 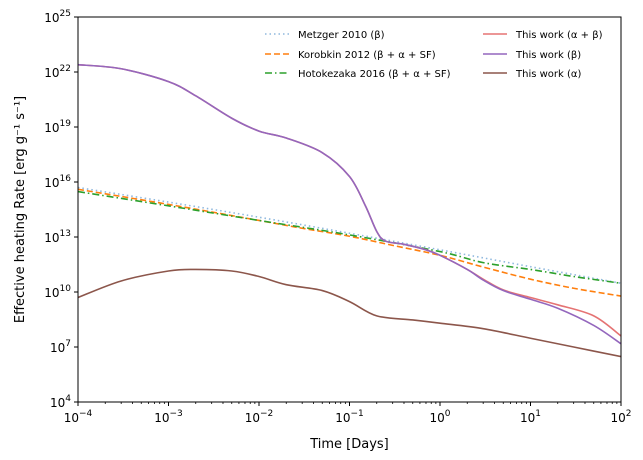 I want to click on x-axis-label: Time [Days], so click(x=349, y=444).